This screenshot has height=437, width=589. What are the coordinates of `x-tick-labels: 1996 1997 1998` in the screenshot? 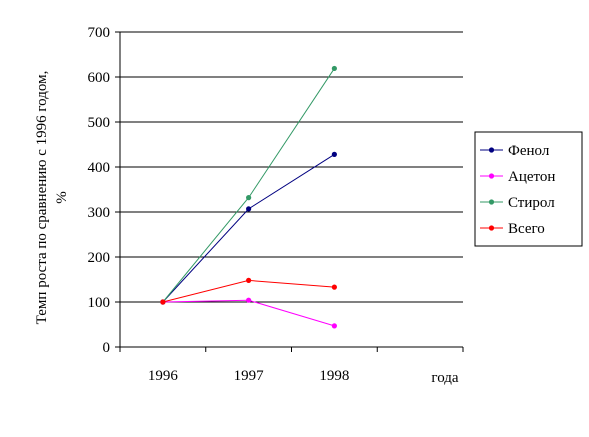 It's located at (249, 376).